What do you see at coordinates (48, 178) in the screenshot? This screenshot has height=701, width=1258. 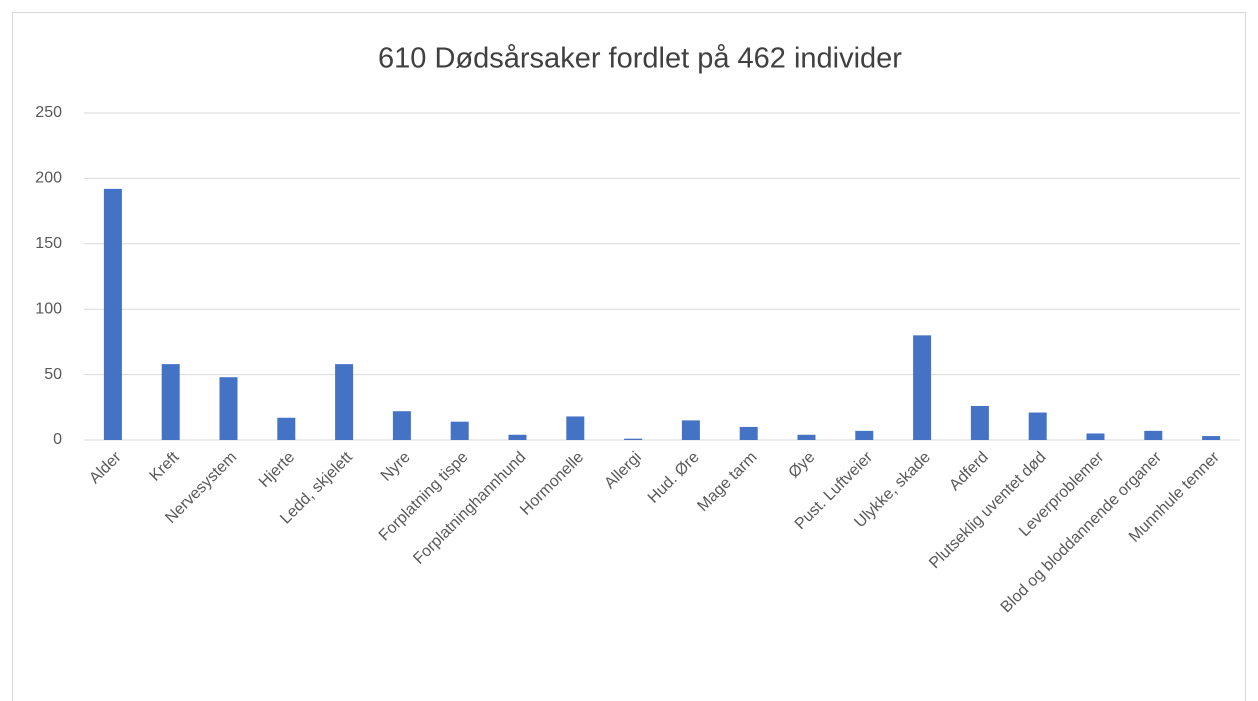 I see `y-tick-label: 200` at bounding box center [48, 178].